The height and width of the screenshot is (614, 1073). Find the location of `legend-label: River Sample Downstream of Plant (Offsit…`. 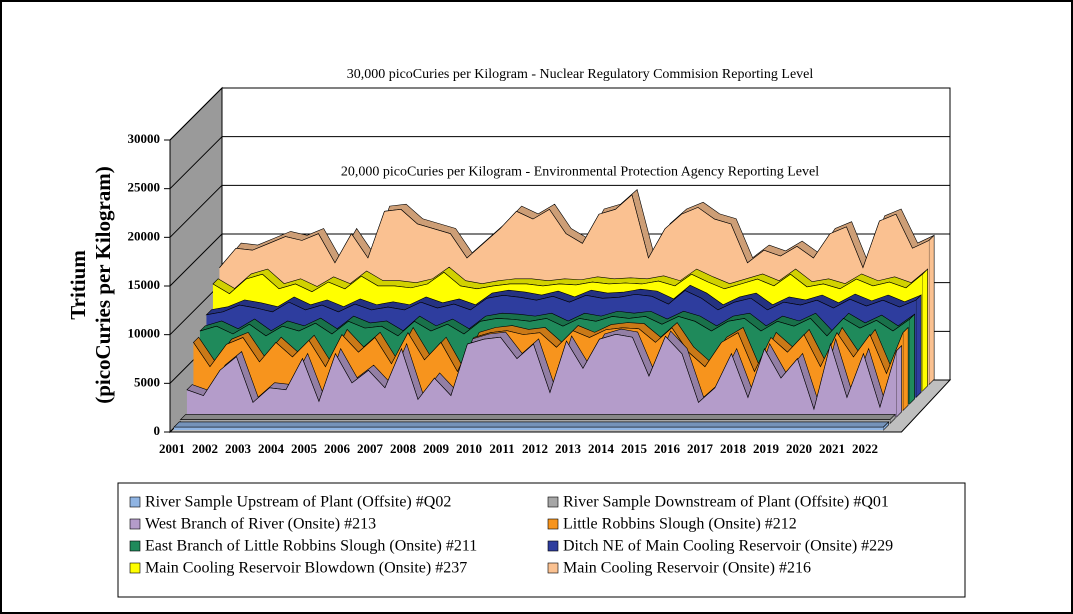

legend-label: River Sample Downstream of Plant (Offsit… is located at coordinates (726, 502).